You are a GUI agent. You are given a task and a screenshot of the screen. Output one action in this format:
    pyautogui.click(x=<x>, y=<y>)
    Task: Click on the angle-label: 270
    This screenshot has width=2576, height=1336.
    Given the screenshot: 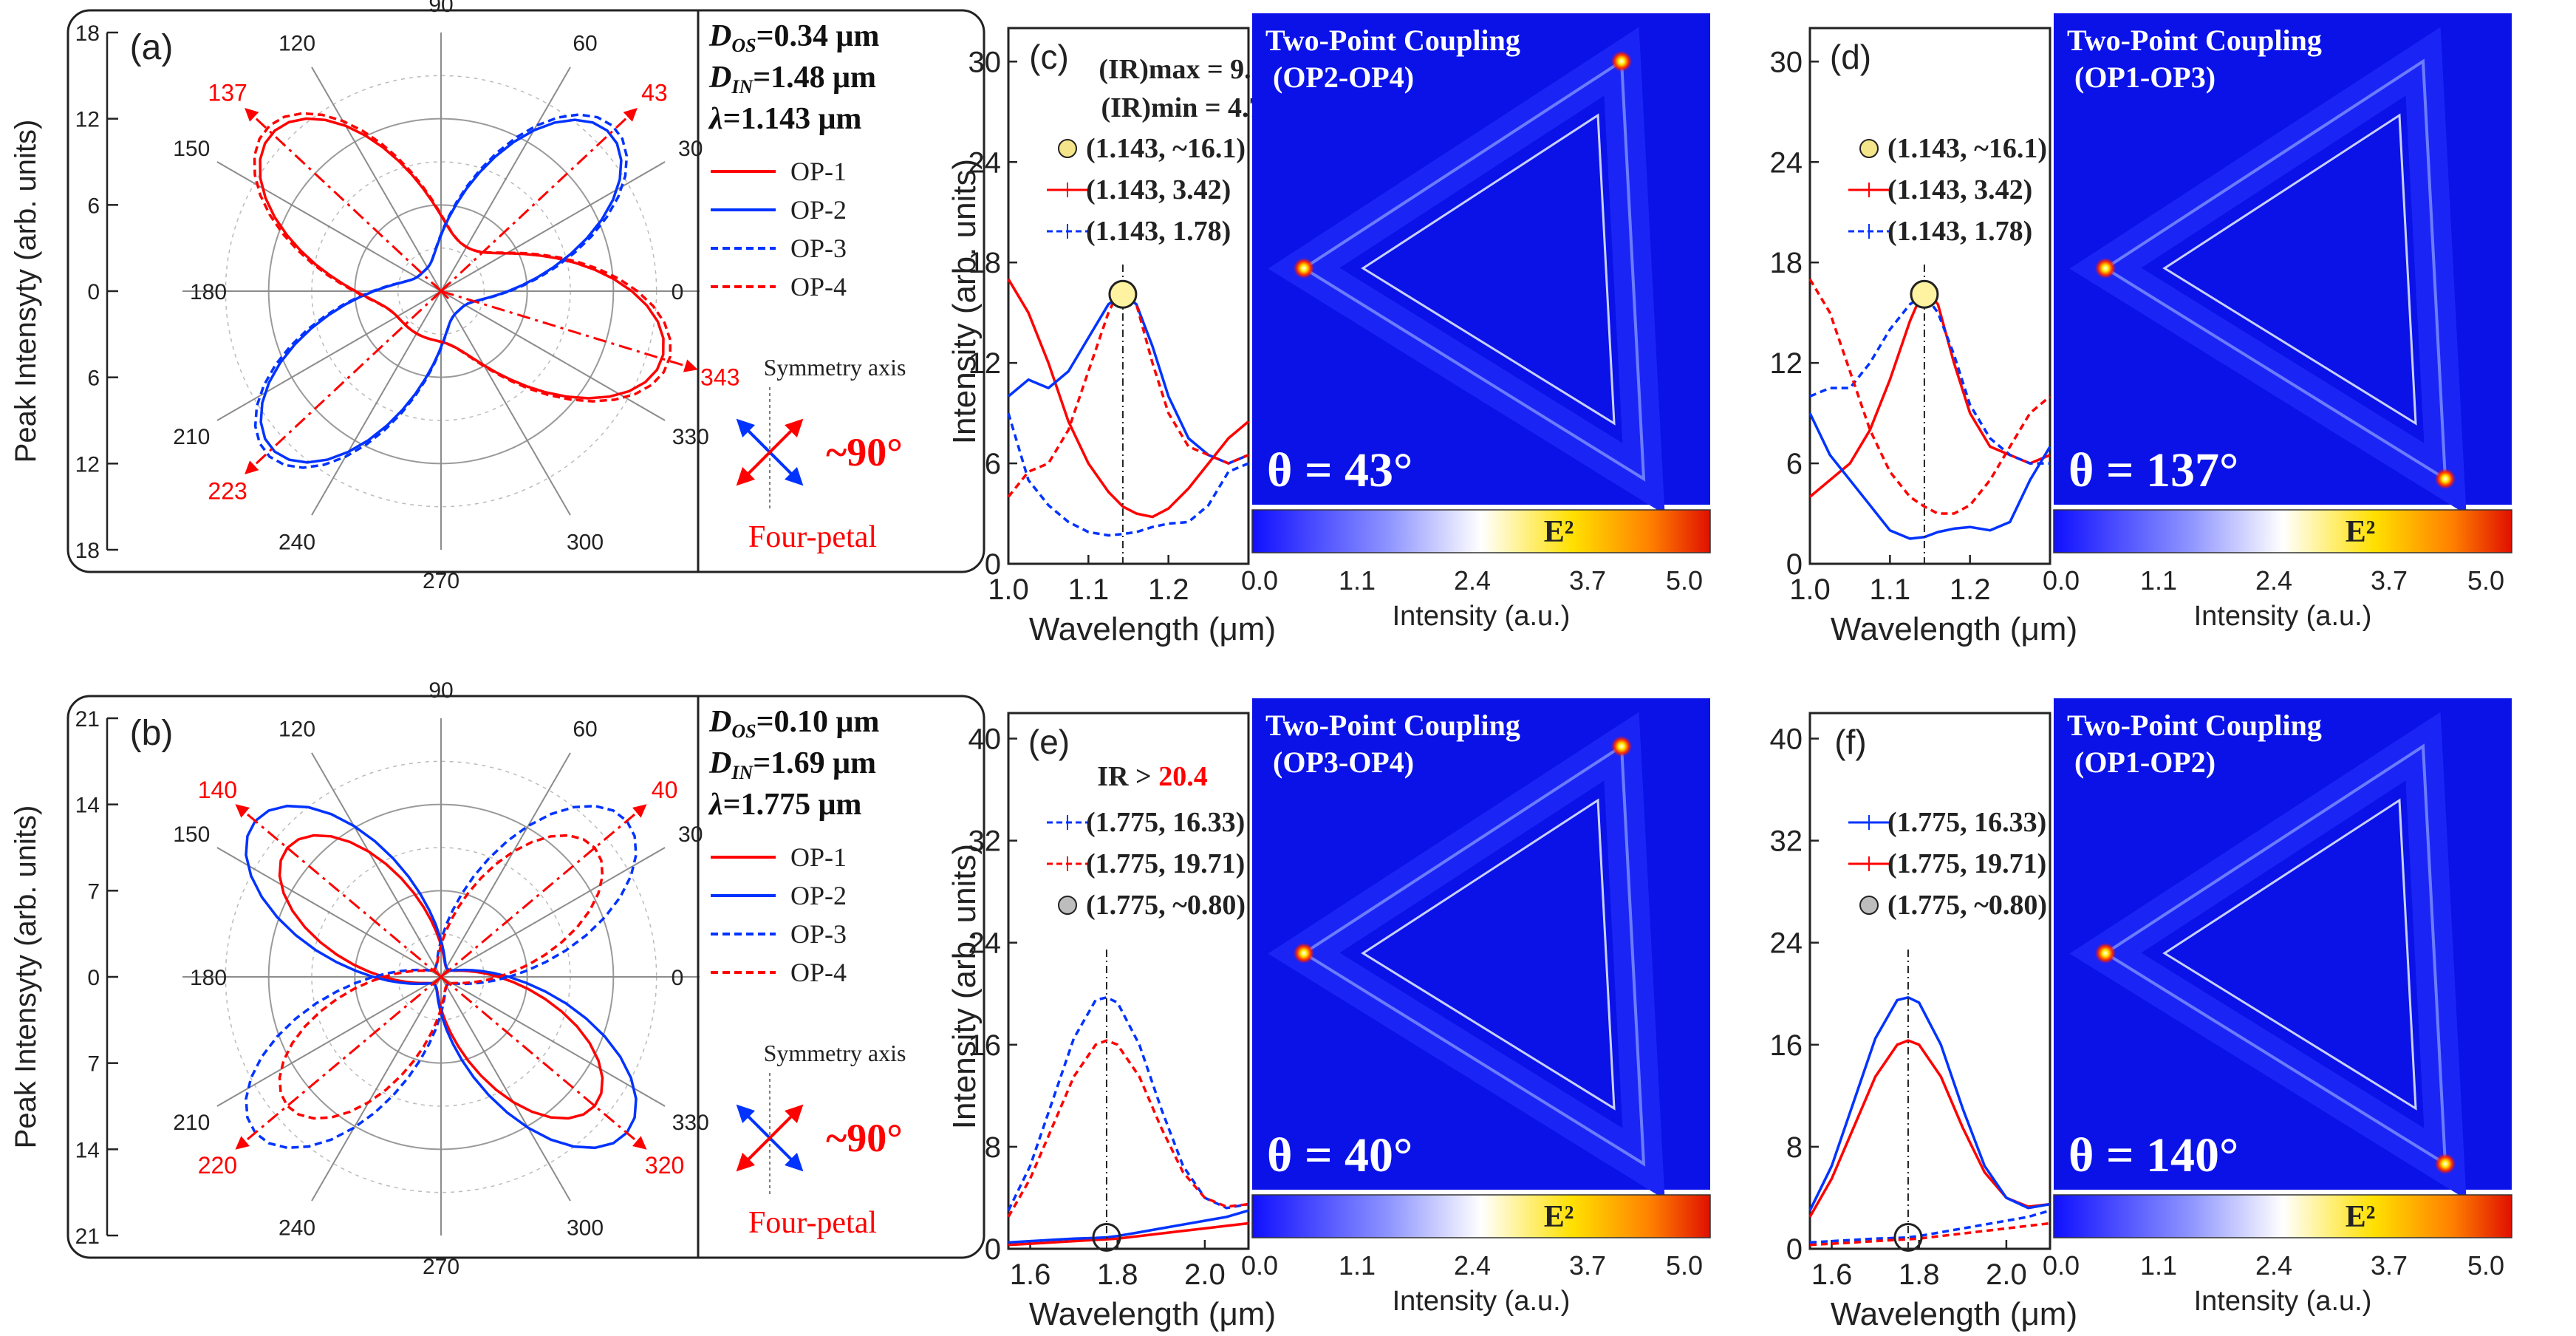 What is the action you would take?
    pyautogui.click(x=441, y=1267)
    